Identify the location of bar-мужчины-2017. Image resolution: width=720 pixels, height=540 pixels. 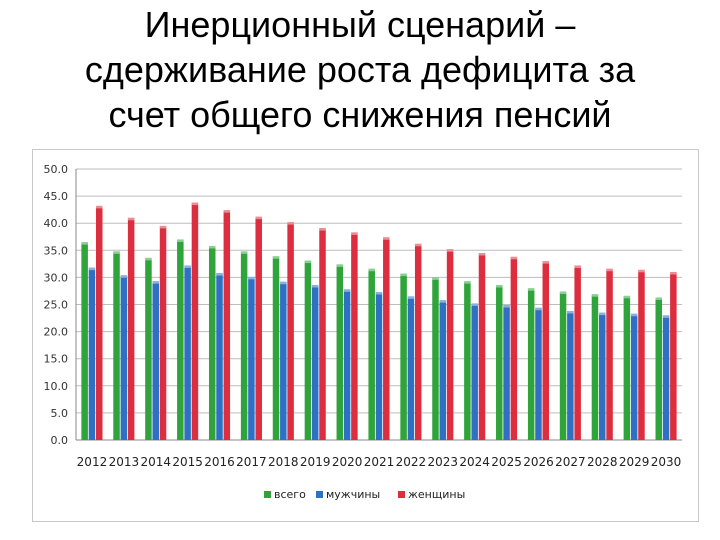
(251, 358).